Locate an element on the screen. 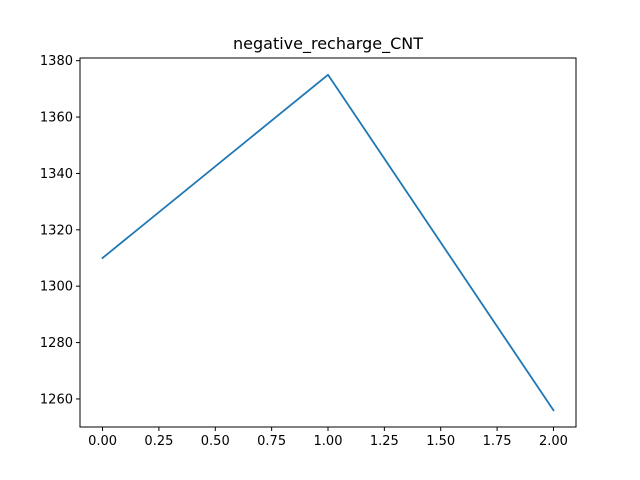 This screenshot has width=640, height=480. y-tick-label: 1320 is located at coordinates (56, 230).